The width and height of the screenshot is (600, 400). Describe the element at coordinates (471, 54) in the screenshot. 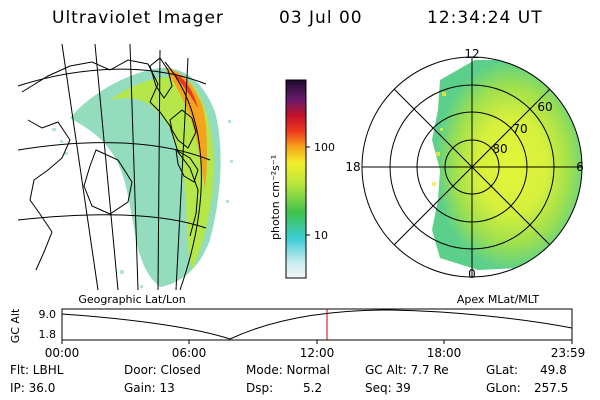

I see `mlt-label-12: 12` at that location.